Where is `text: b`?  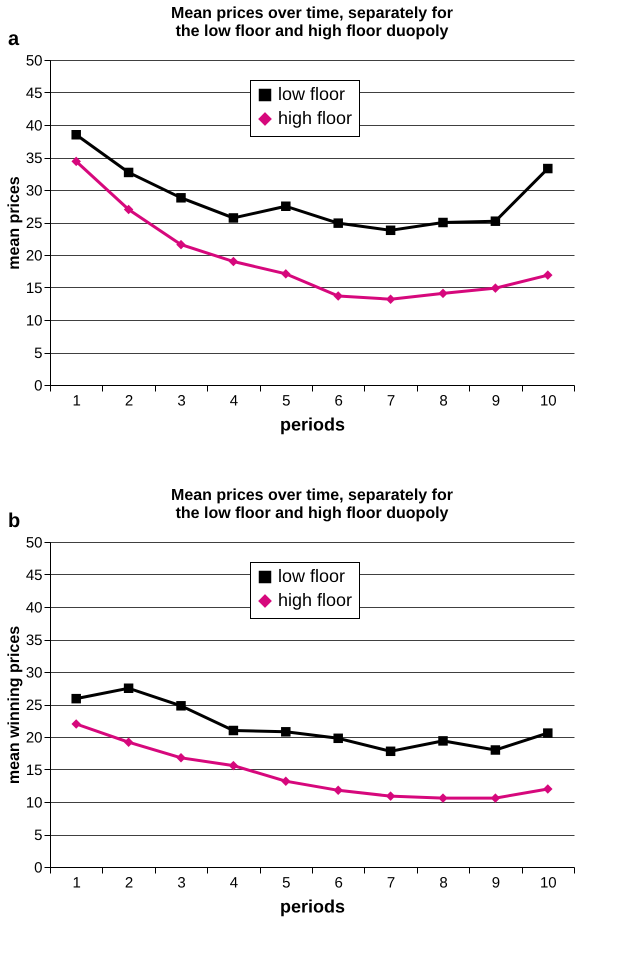
text: b is located at coordinates (14, 521).